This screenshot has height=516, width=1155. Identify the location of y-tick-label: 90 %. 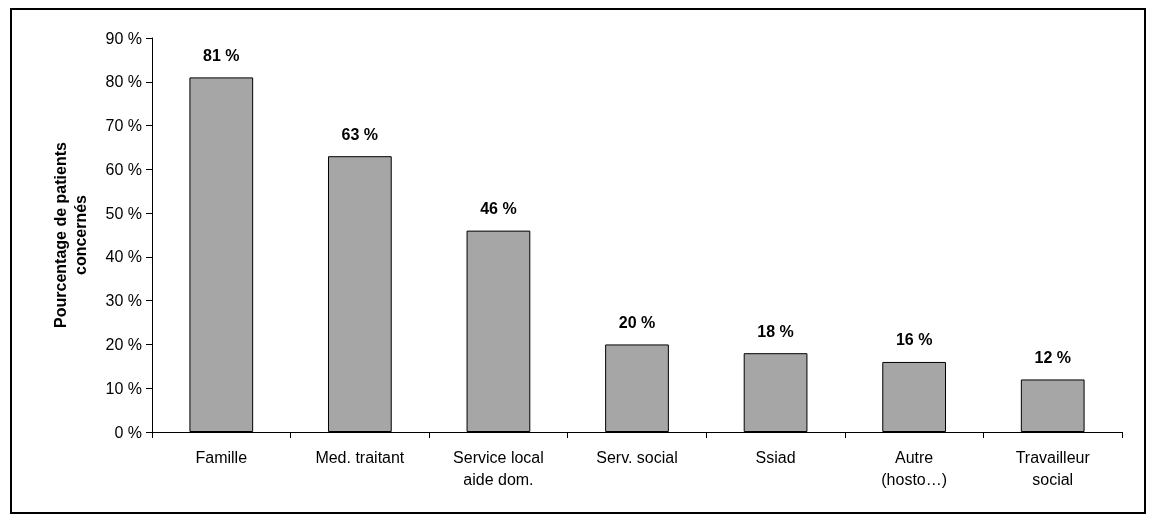
(123, 38).